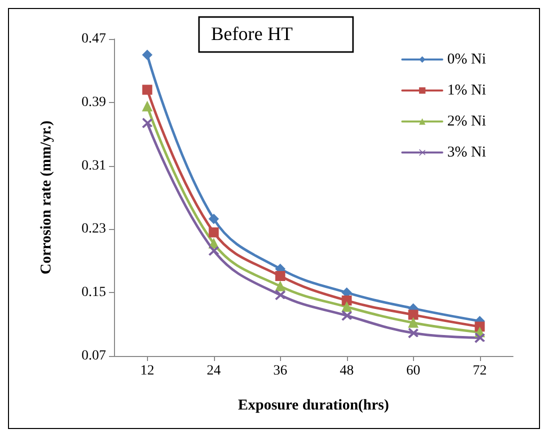 Image resolution: width=546 pixels, height=435 pixels. Describe the element at coordinates (94, 166) in the screenshot. I see `y-tick-label: 0.31` at that location.